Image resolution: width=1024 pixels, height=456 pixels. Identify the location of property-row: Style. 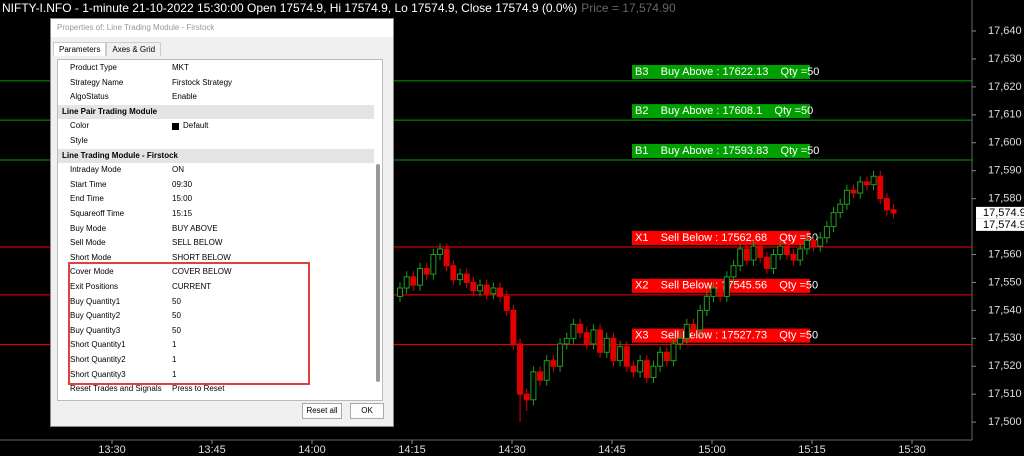
(216, 141).